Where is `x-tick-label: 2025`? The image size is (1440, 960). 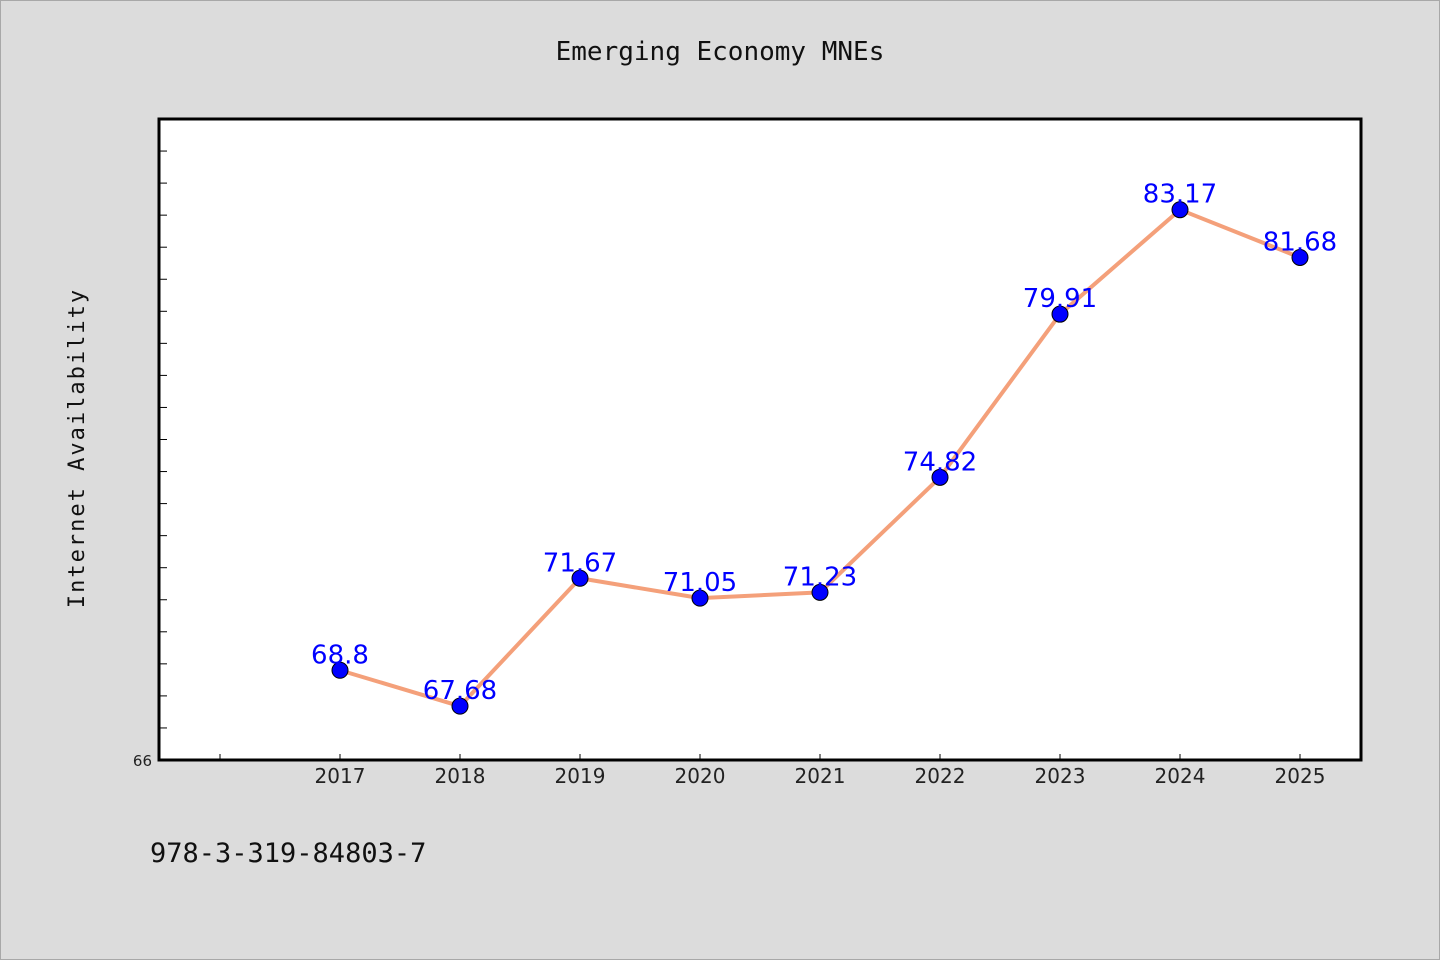 x-tick-label: 2025 is located at coordinates (1300, 776).